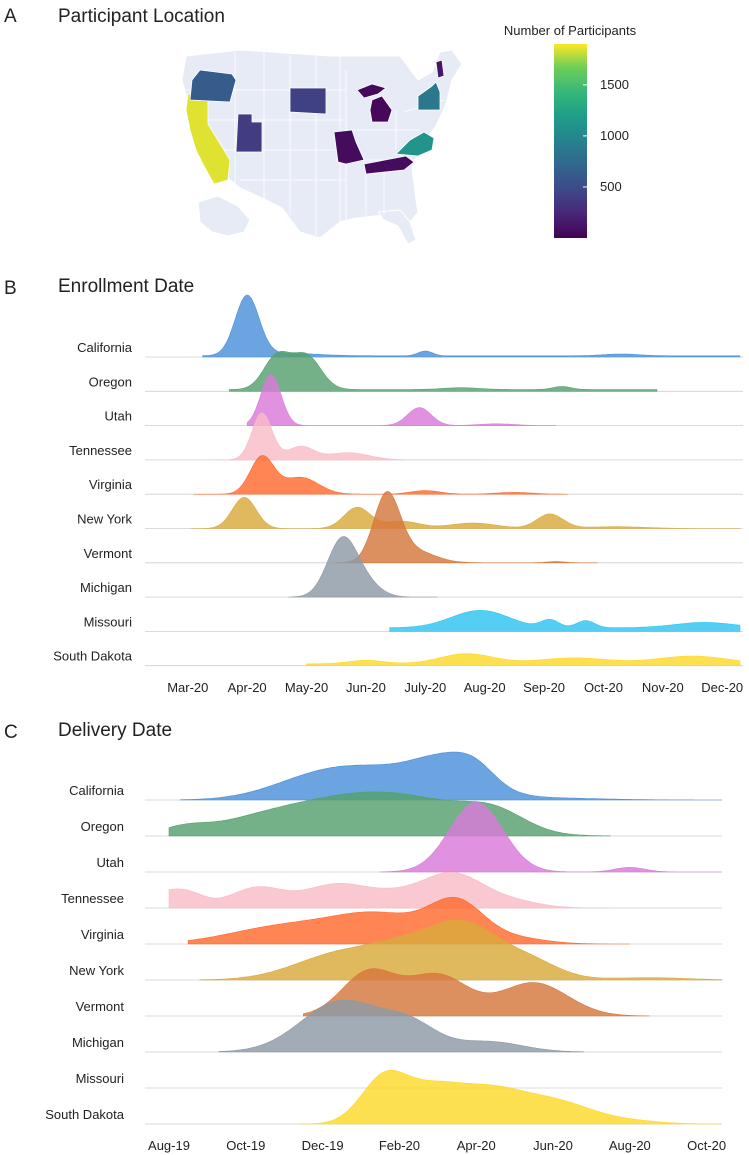 The height and width of the screenshot is (1155, 749). Describe the element at coordinates (663, 687) in the screenshot. I see `x-tick-label: Nov-20` at that location.